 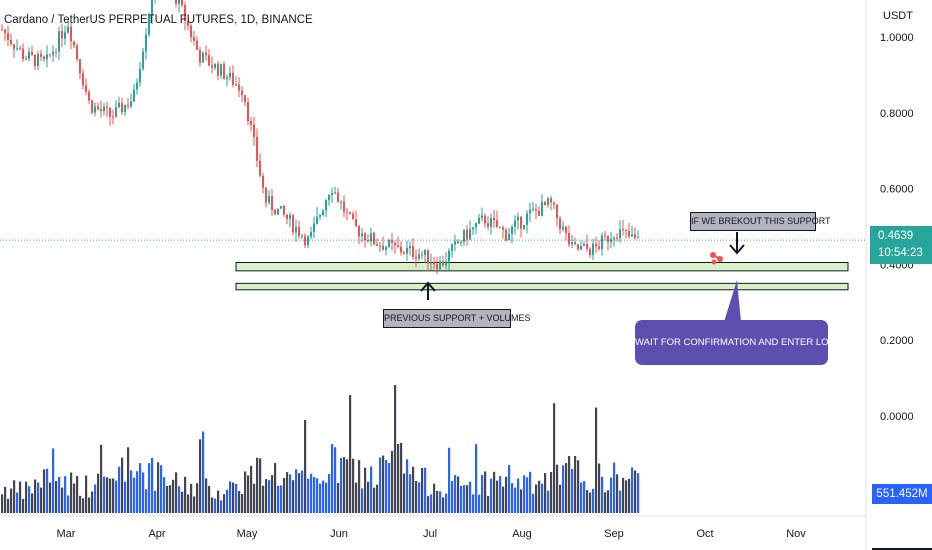 I want to click on breakout-arrow-head, so click(x=737, y=249).